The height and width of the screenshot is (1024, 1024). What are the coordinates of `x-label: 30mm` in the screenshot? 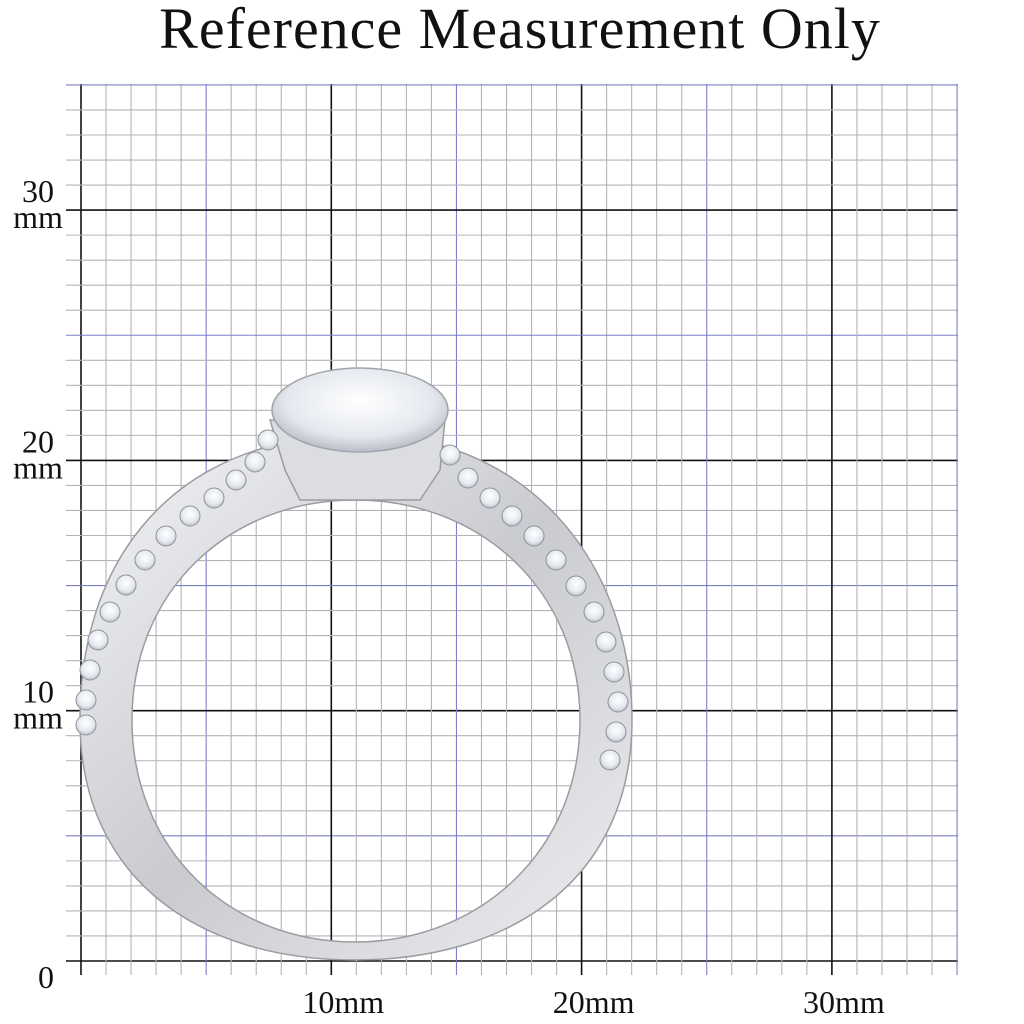 It's located at (844, 1002).